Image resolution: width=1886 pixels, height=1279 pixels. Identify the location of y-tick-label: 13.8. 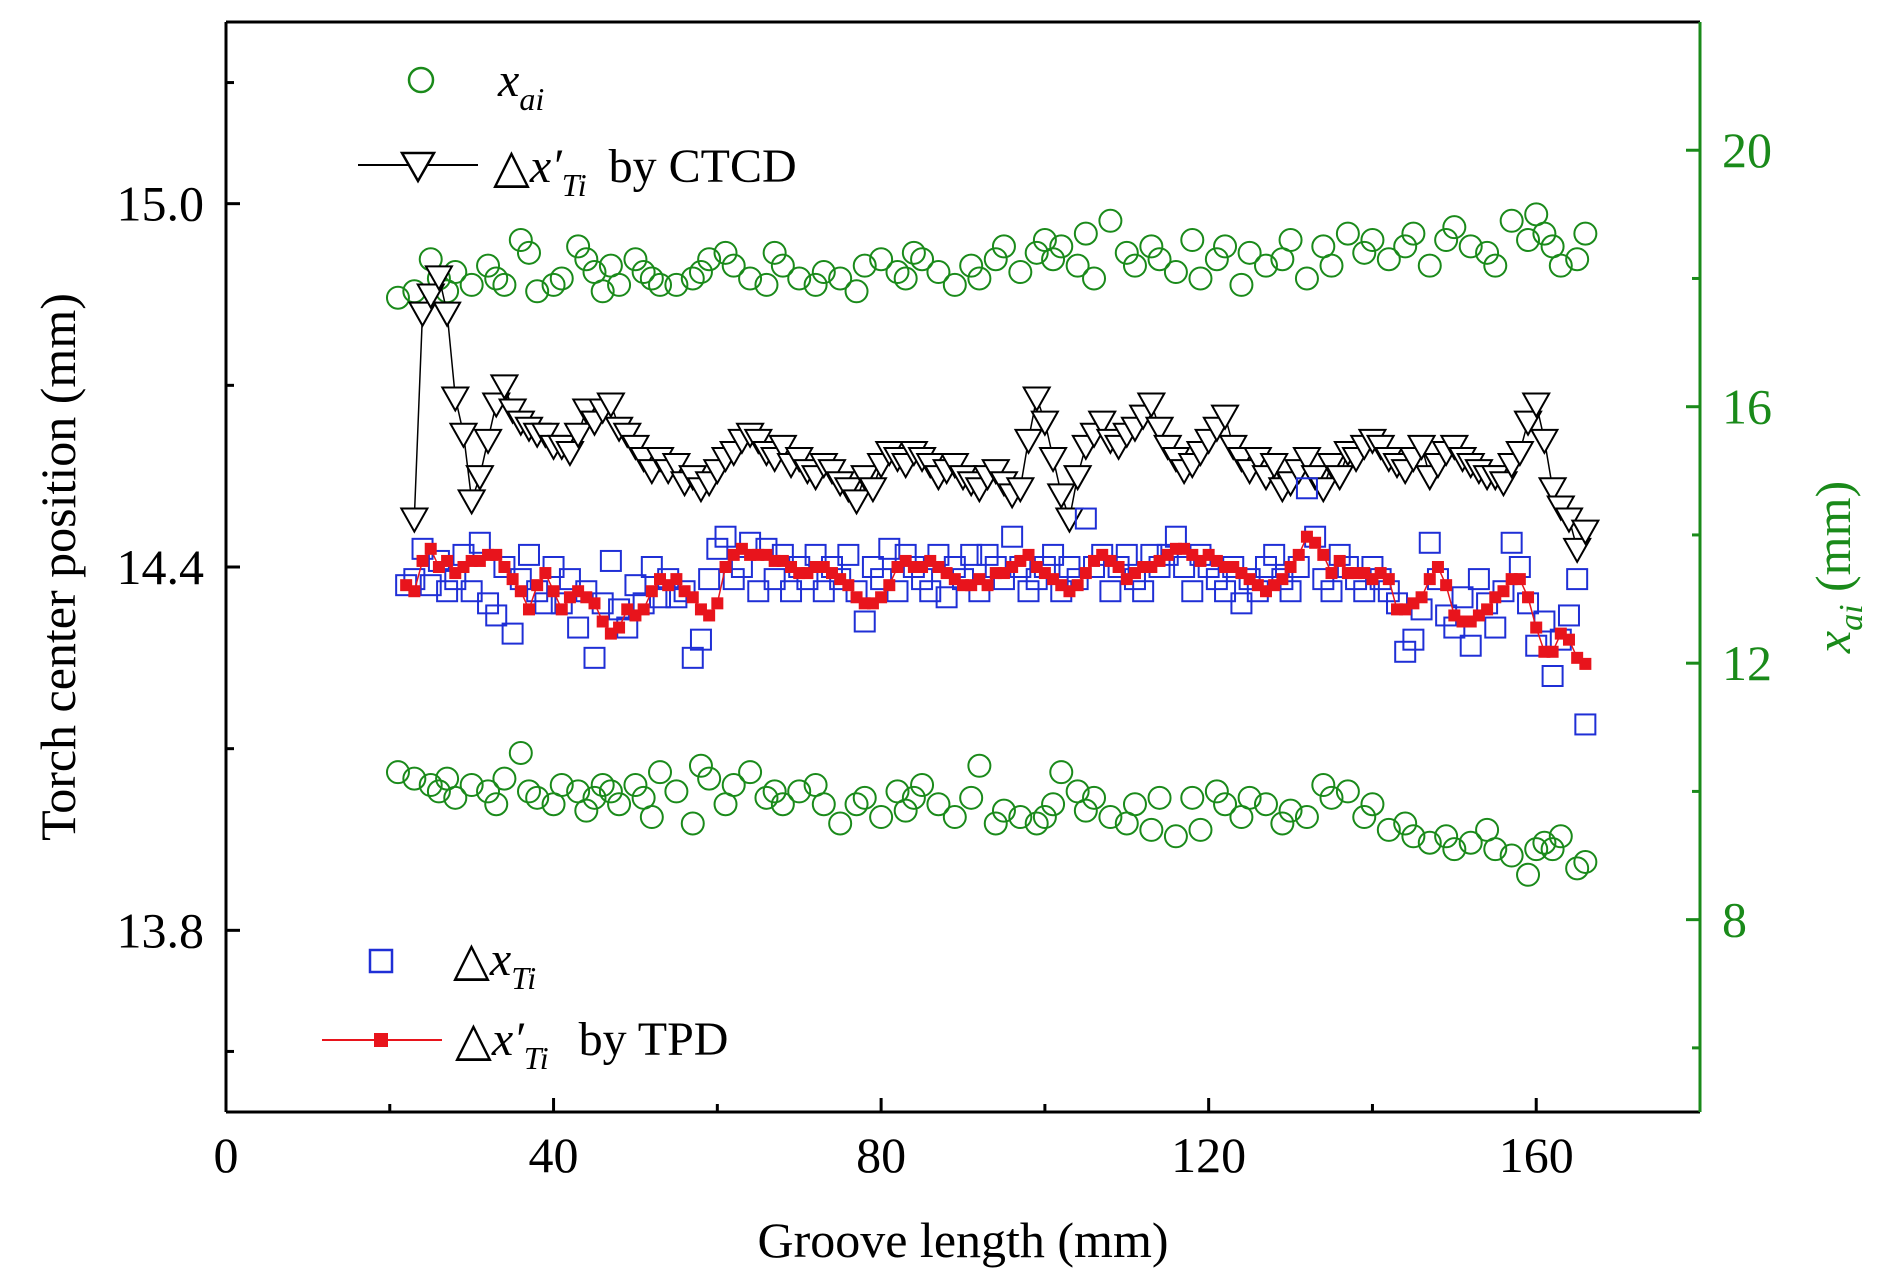
(161, 930).